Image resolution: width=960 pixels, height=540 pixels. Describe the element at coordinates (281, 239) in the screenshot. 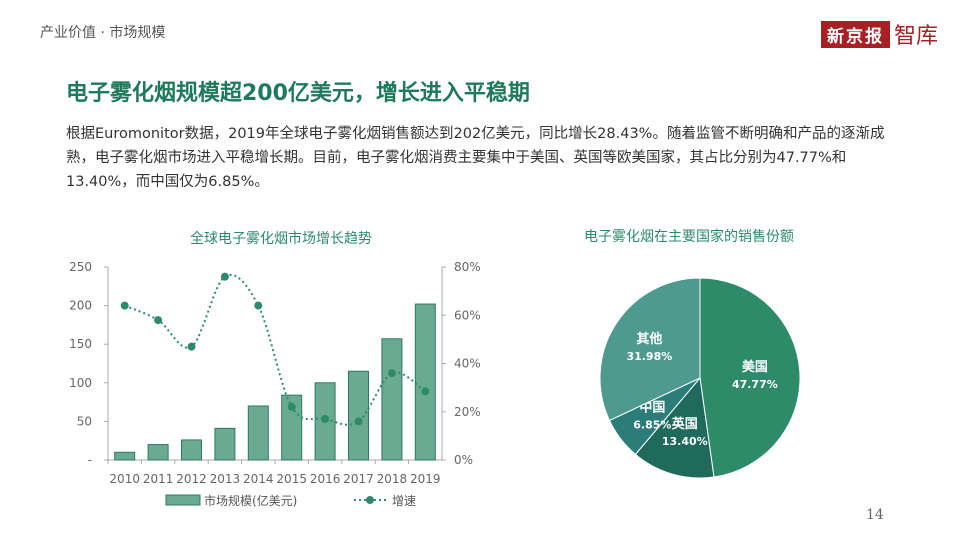

I see `bar-chart-title: 全球电子雾化烟市场增长趋势` at that location.